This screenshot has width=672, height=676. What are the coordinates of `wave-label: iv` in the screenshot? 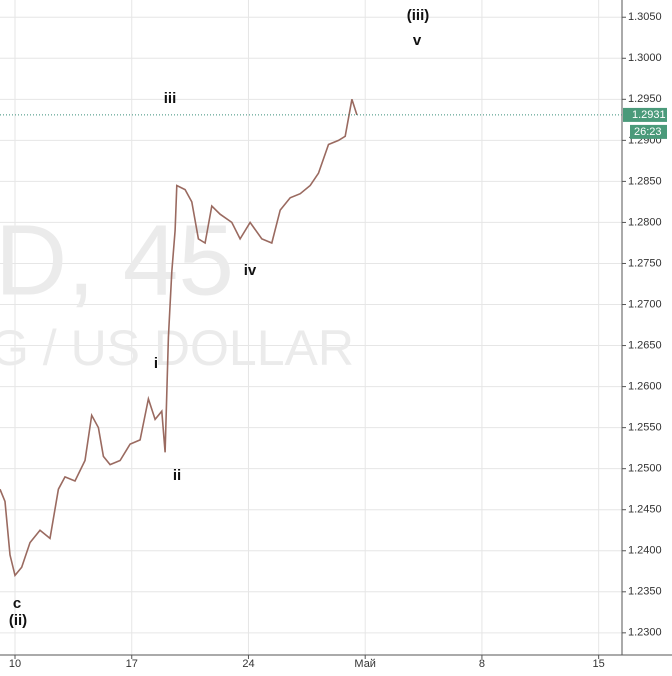 It's located at (250, 270).